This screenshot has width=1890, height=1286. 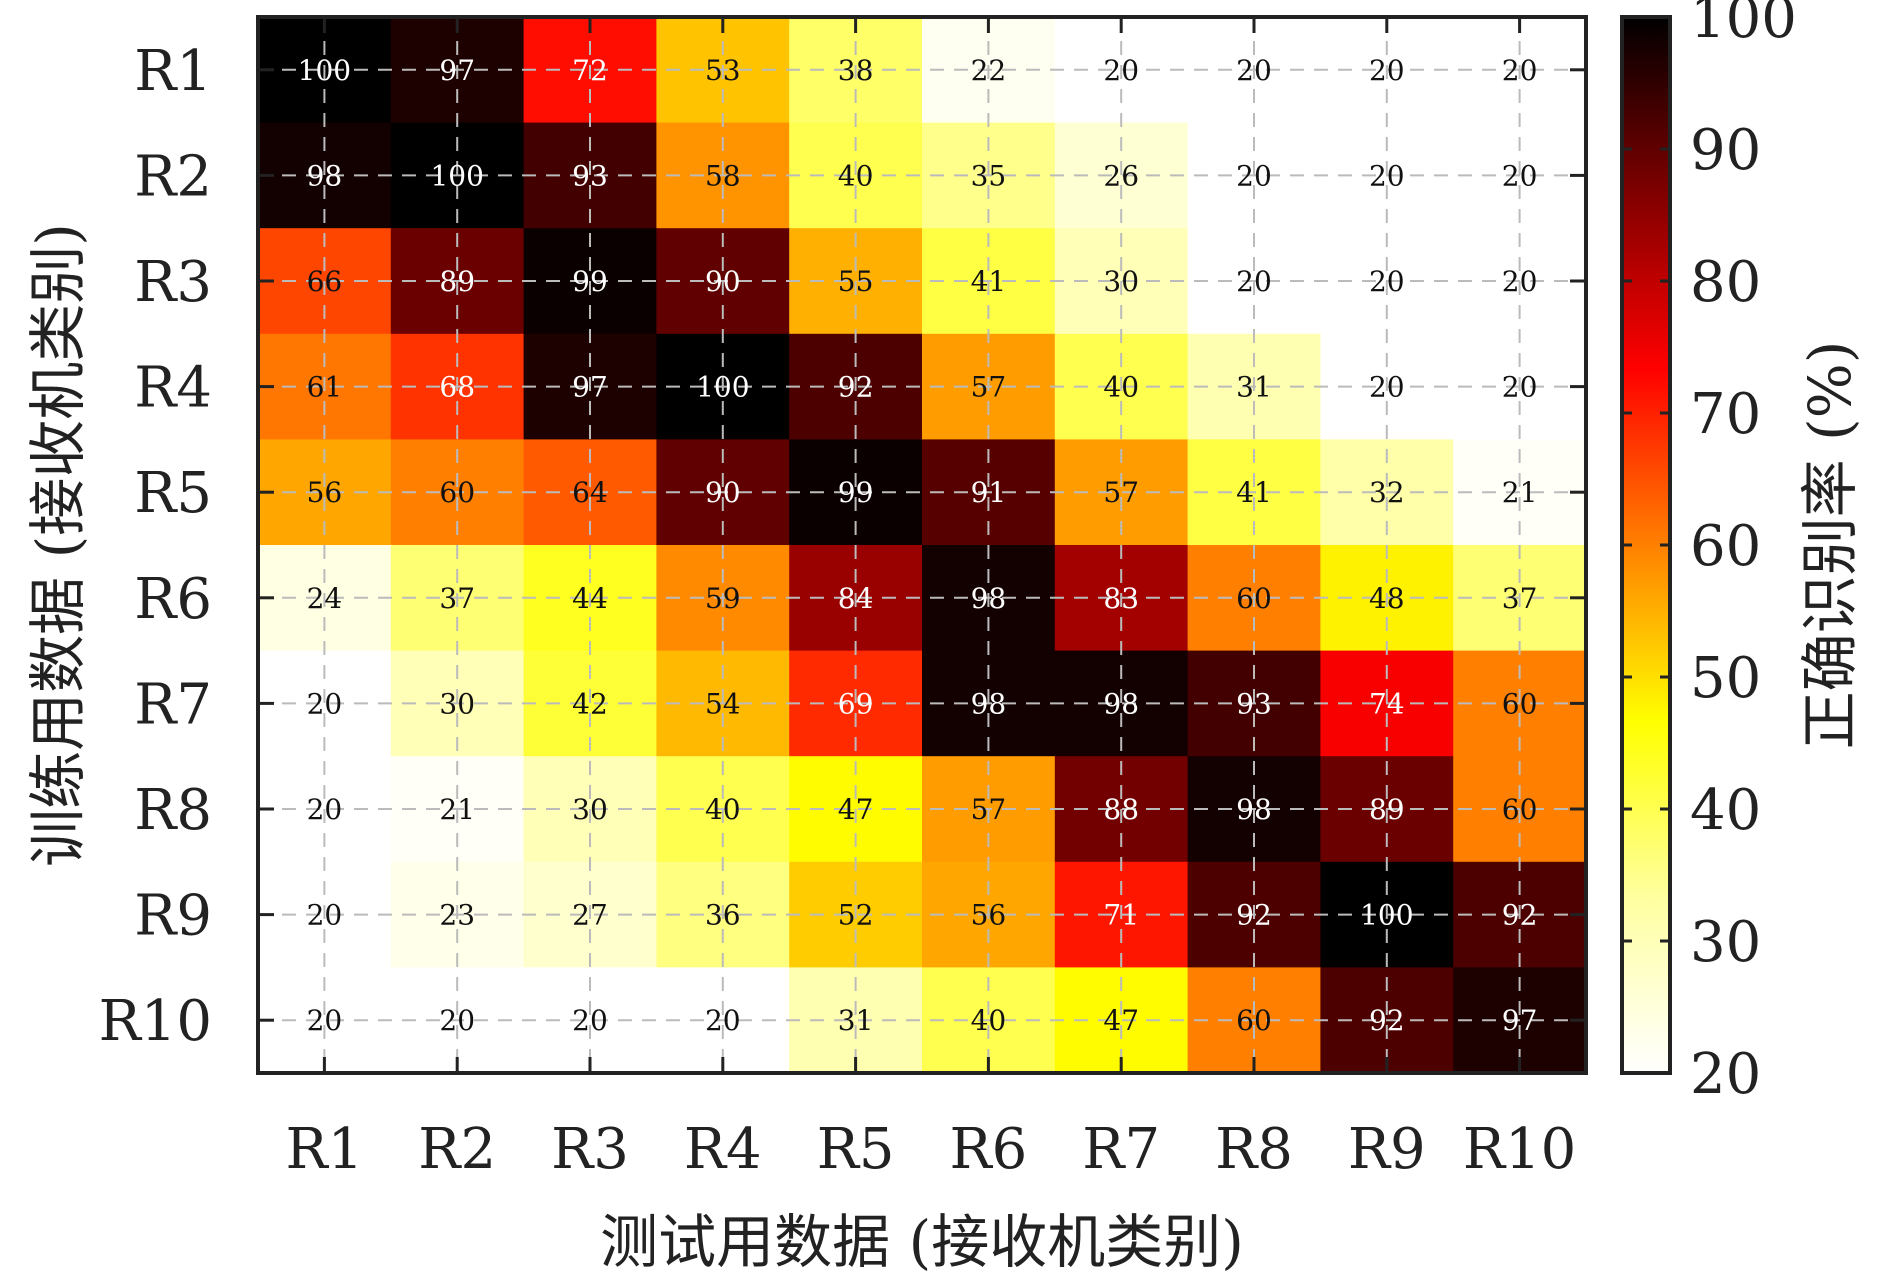 What do you see at coordinates (155, 1021) in the screenshot?
I see `y-tick-label: R10` at bounding box center [155, 1021].